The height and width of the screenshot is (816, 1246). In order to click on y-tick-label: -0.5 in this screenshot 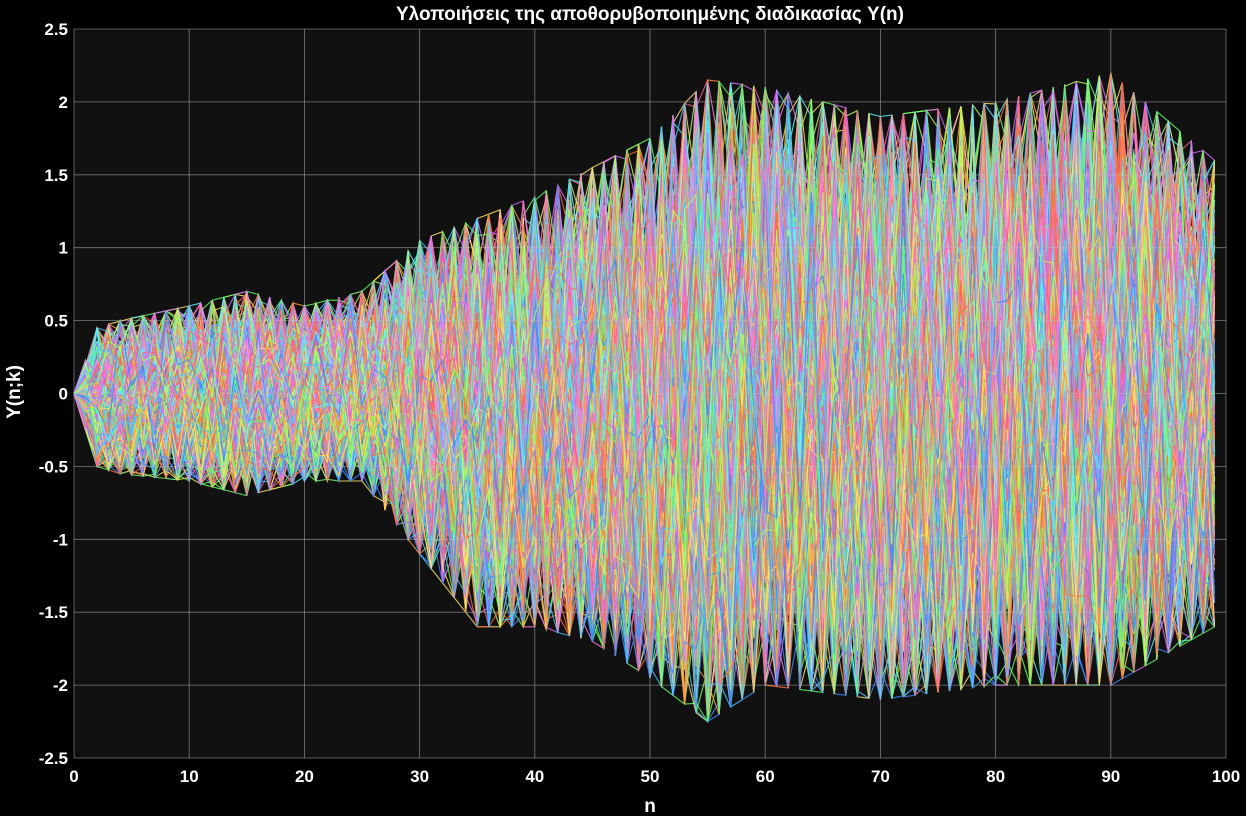, I will do `click(53, 466)`.